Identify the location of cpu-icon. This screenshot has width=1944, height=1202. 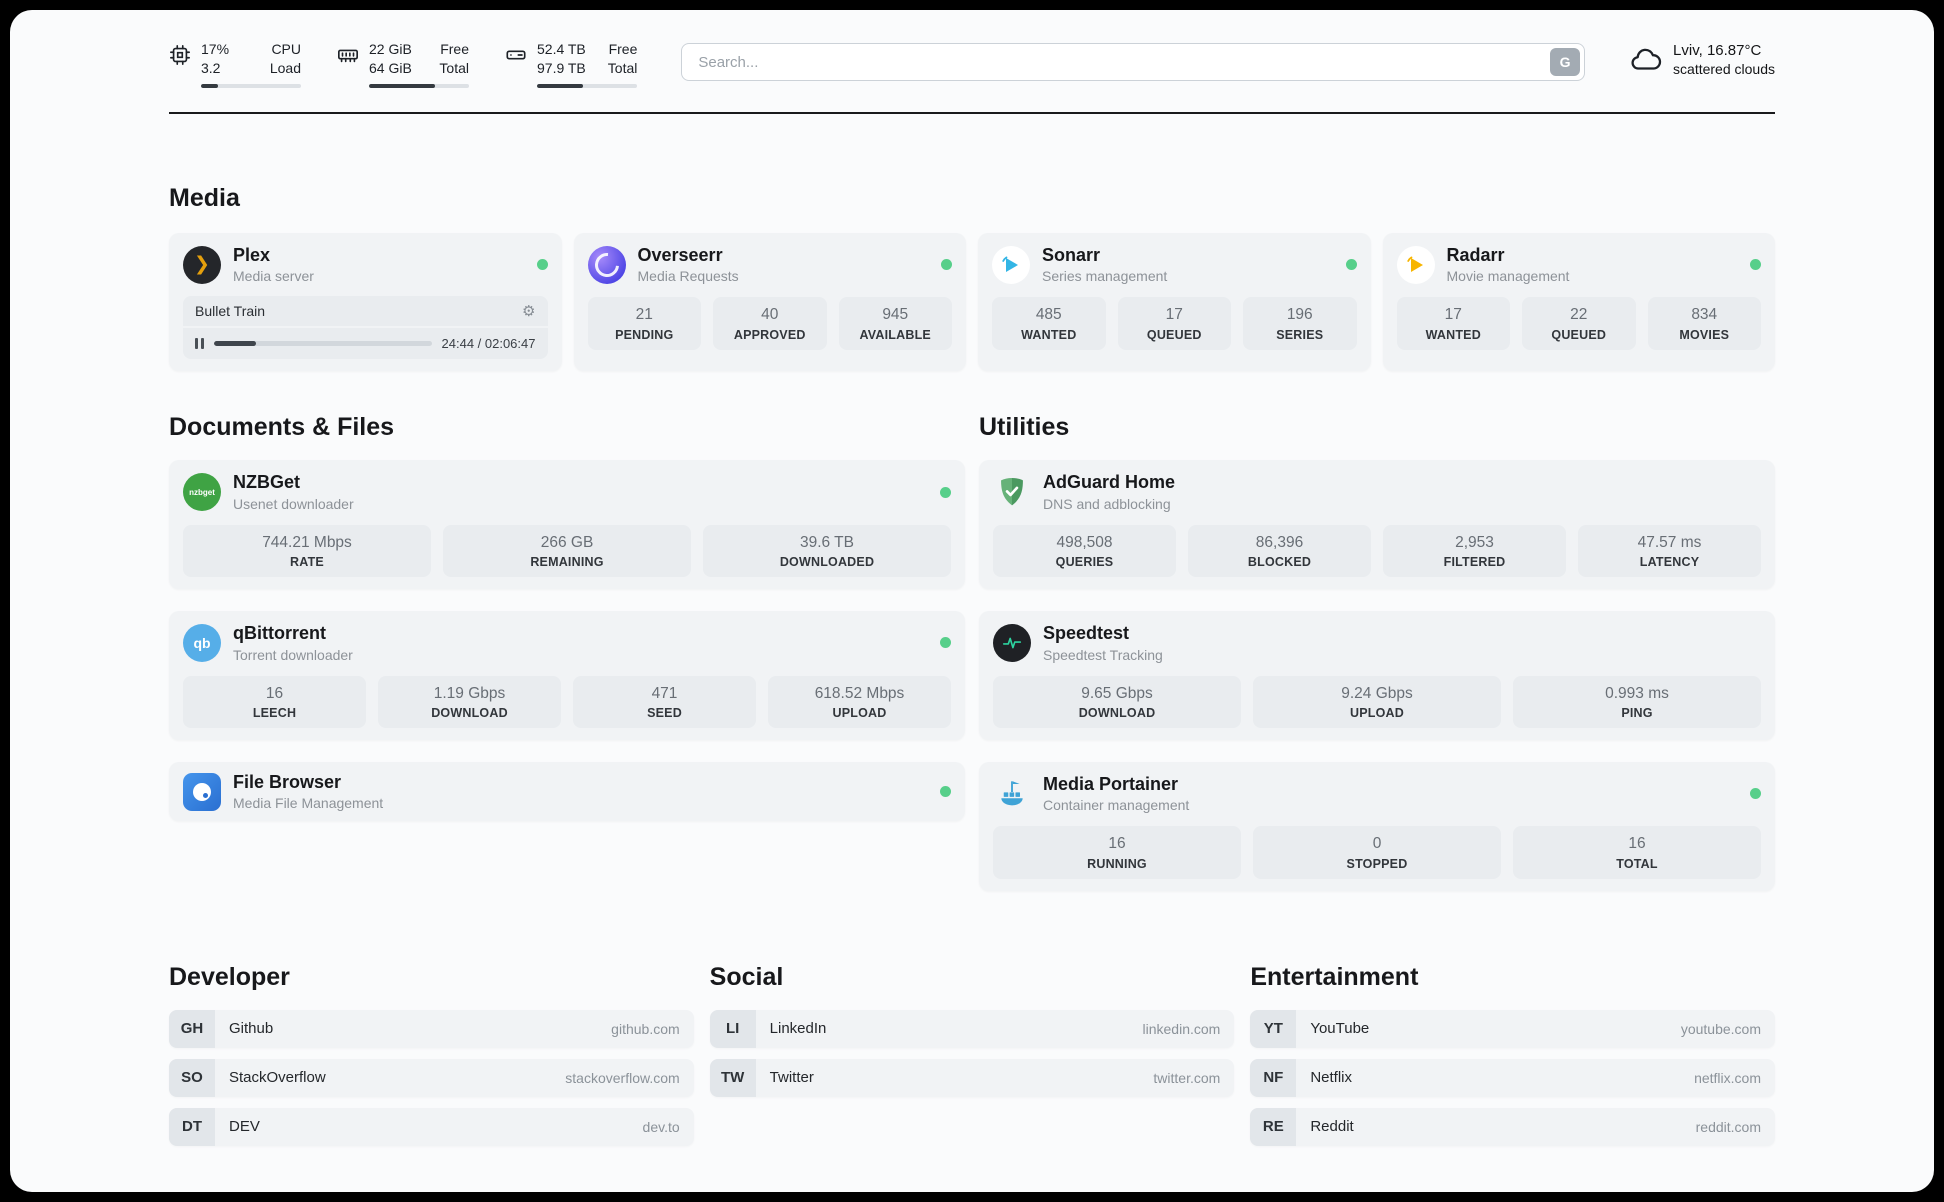
(180, 55).